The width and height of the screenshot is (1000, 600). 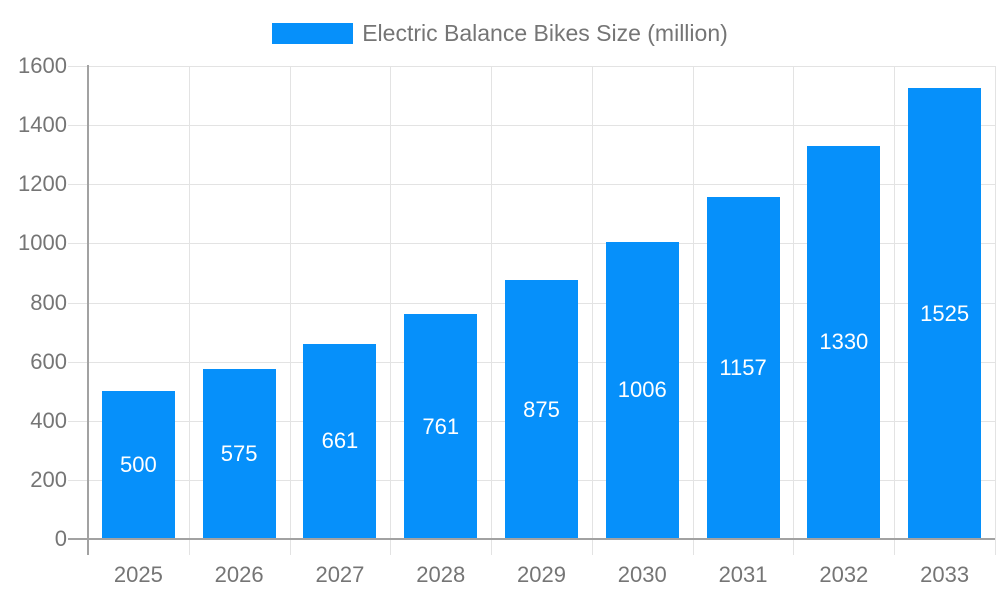 I want to click on x-axis-label: 2032, so click(x=844, y=574).